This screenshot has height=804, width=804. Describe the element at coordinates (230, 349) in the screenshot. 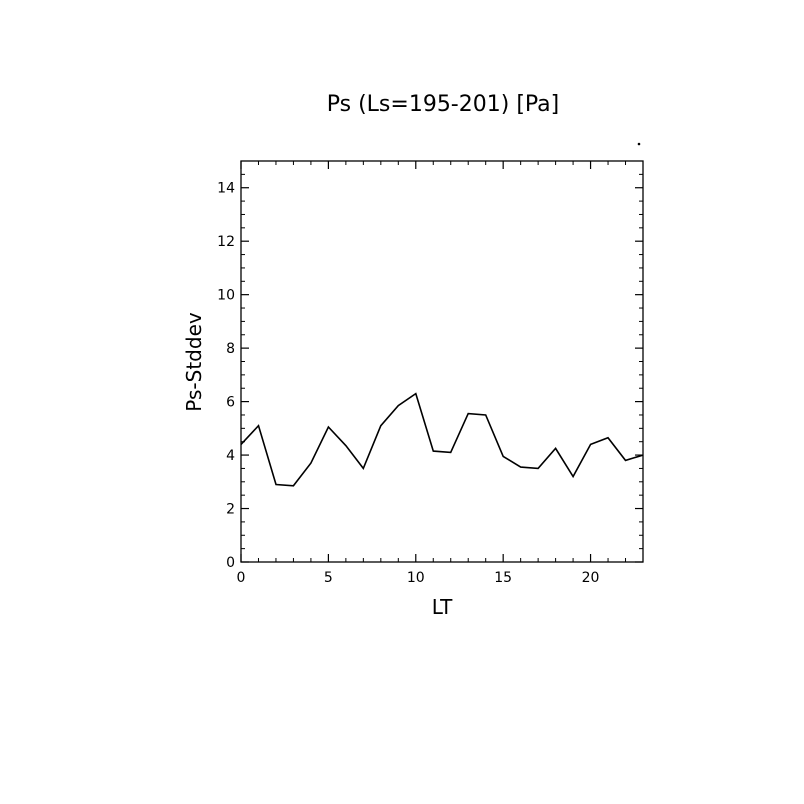

I see `y-tick-label: 8` at that location.